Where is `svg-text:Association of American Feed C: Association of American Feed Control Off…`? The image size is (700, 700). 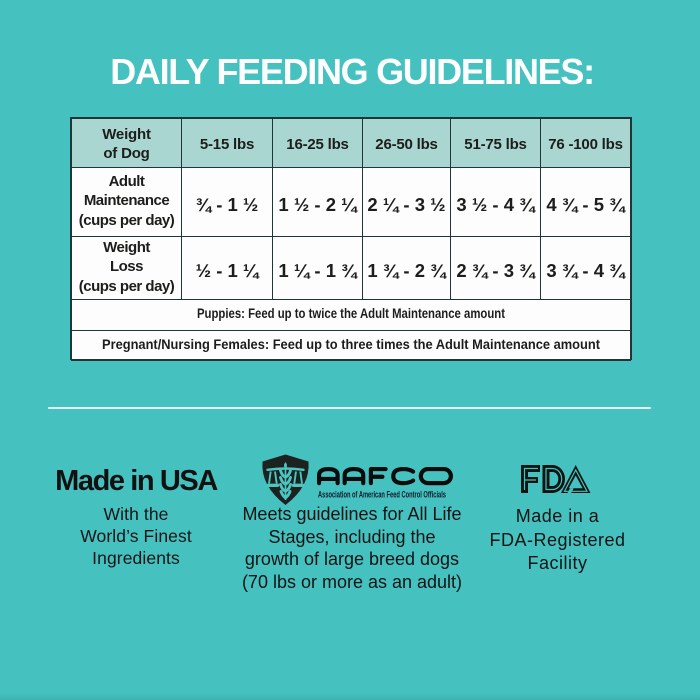 svg-text:Association of American Feed C: Association of American Feed Control Off… is located at coordinates (382, 495).